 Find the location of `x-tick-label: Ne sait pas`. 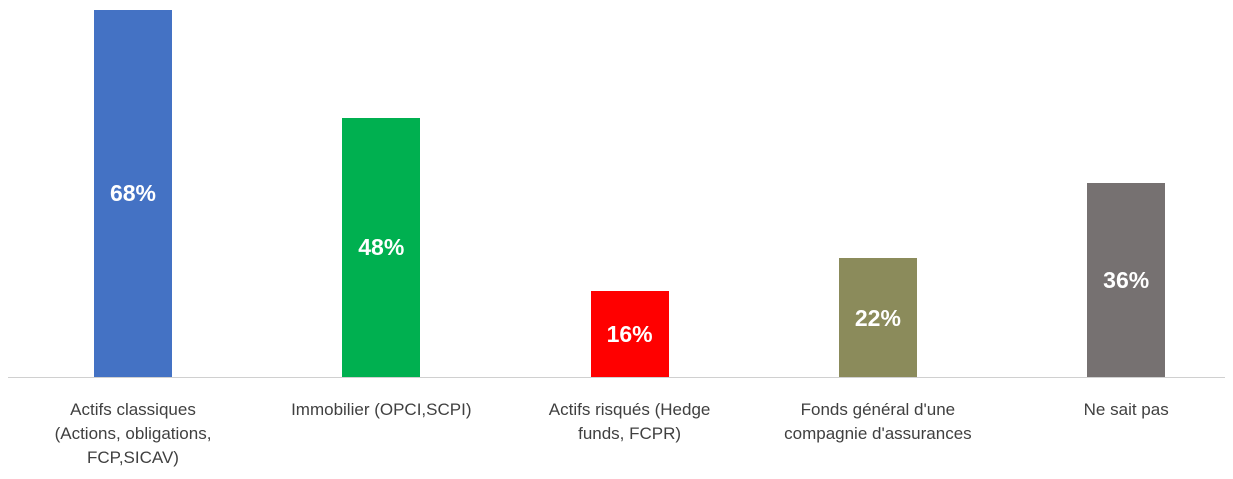

x-tick-label: Ne sait pas is located at coordinates (1126, 409).